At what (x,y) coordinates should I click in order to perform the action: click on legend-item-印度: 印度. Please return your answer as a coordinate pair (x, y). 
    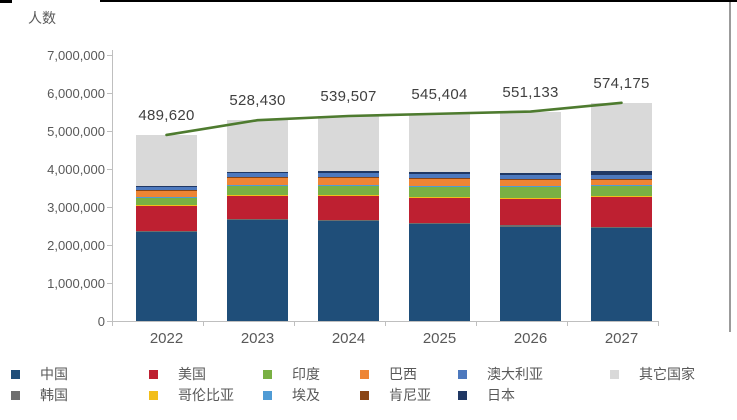
    Looking at the image, I should click on (291, 374).